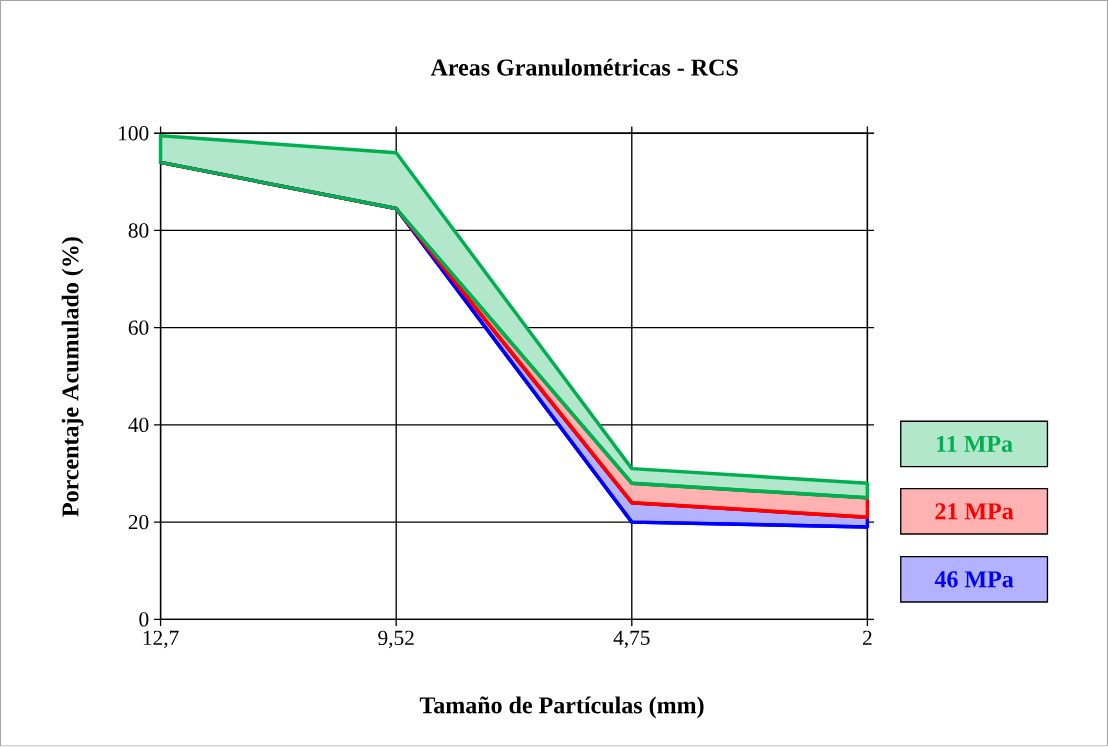 The image size is (1108, 747). What do you see at coordinates (974, 511) in the screenshot?
I see `text: 21 MPa` at bounding box center [974, 511].